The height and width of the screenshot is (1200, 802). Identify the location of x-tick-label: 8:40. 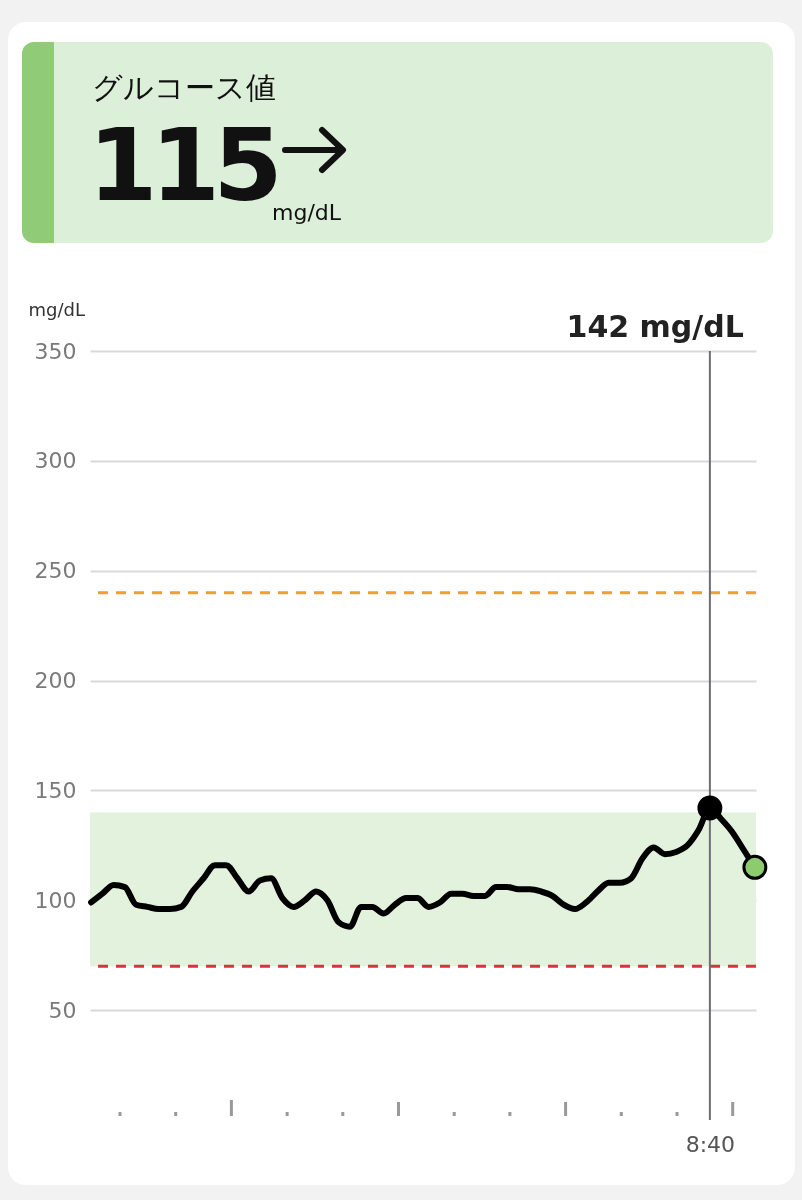
(710, 1144).